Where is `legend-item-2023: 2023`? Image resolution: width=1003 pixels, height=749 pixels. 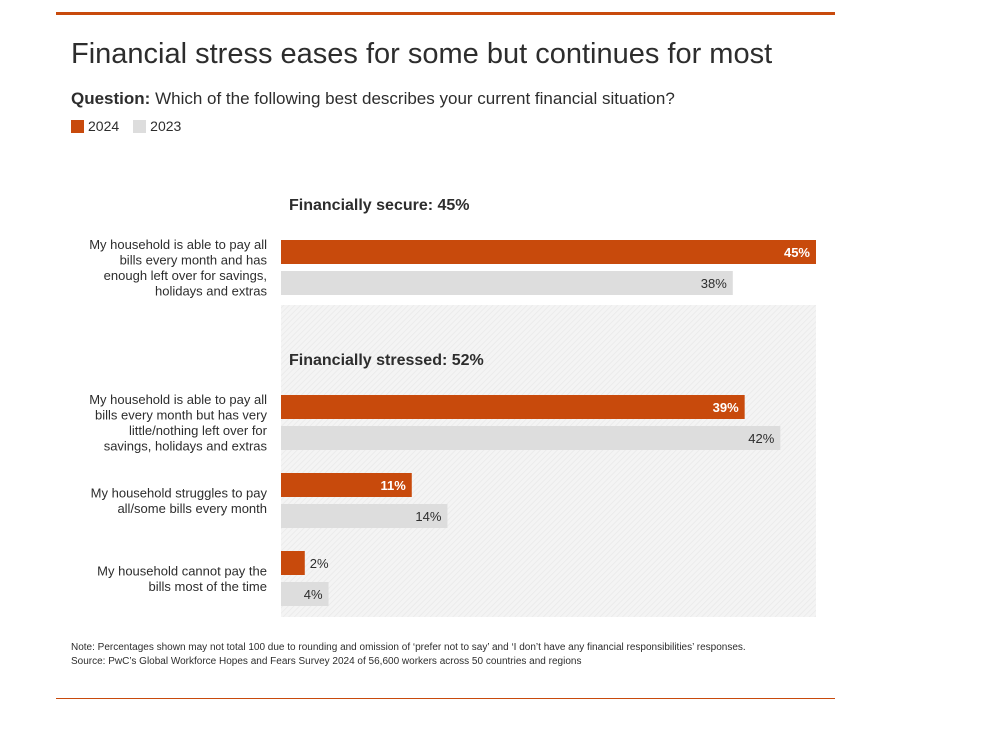
legend-item-2023: 2023 is located at coordinates (157, 126).